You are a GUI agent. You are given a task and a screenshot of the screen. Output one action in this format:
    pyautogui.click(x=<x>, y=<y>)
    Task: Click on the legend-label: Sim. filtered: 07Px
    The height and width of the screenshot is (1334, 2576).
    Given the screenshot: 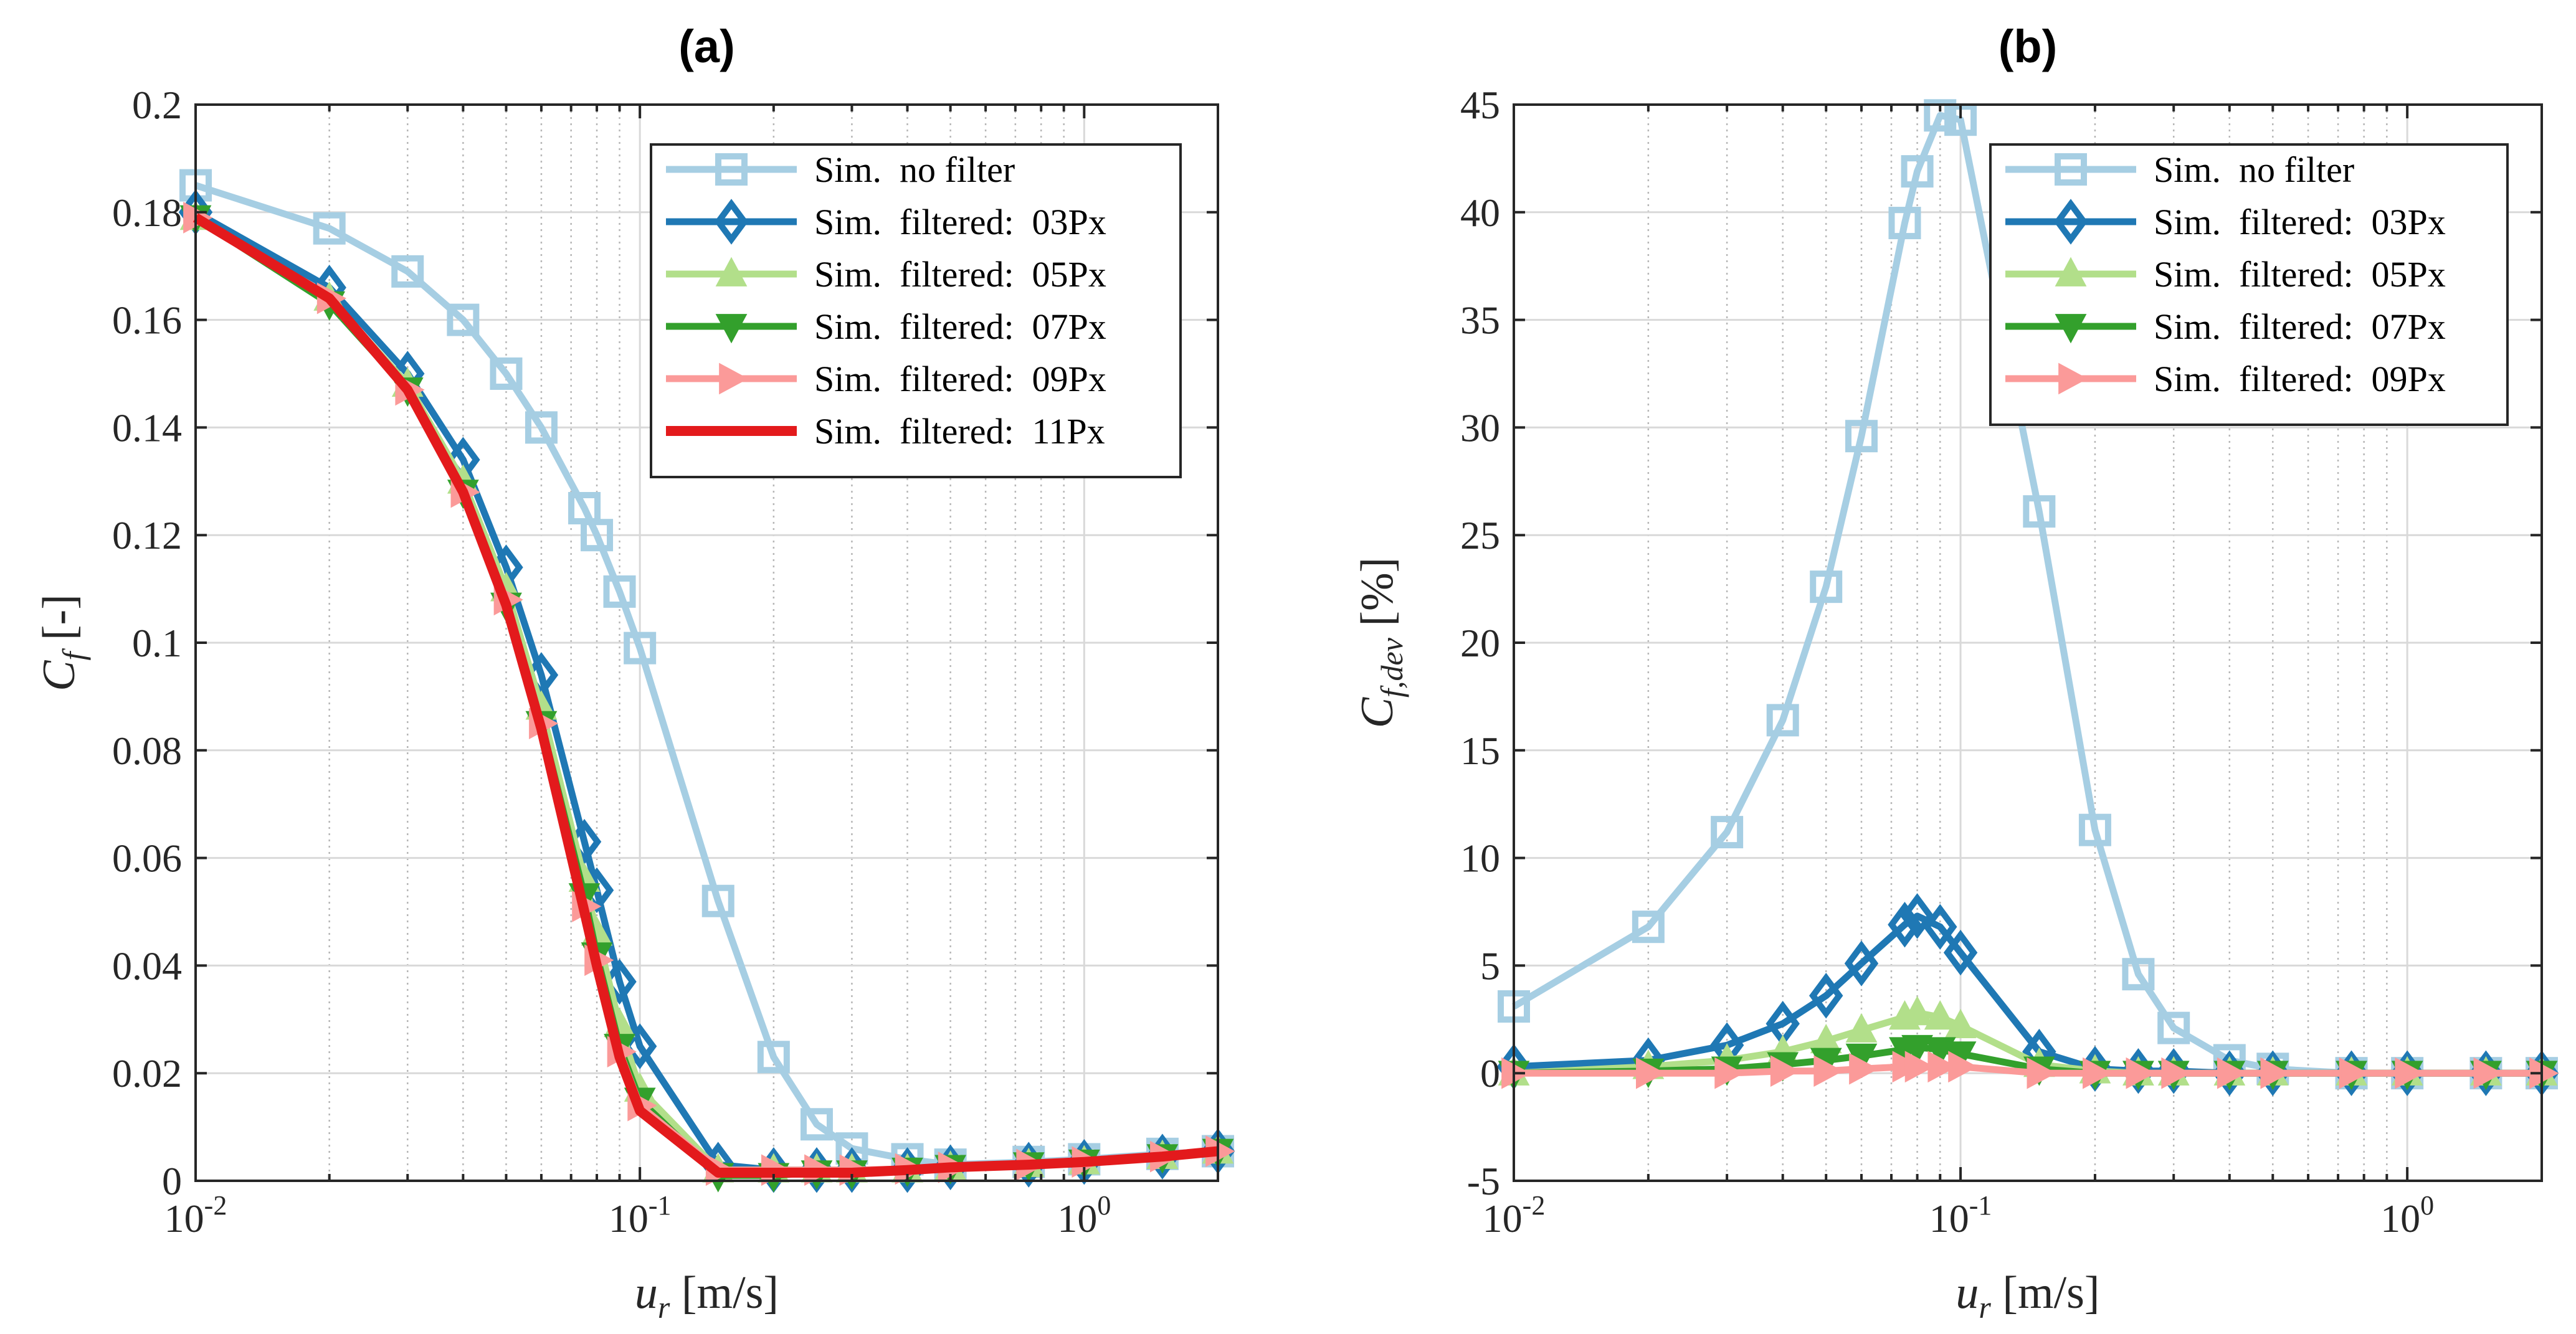 What is the action you would take?
    pyautogui.click(x=960, y=326)
    